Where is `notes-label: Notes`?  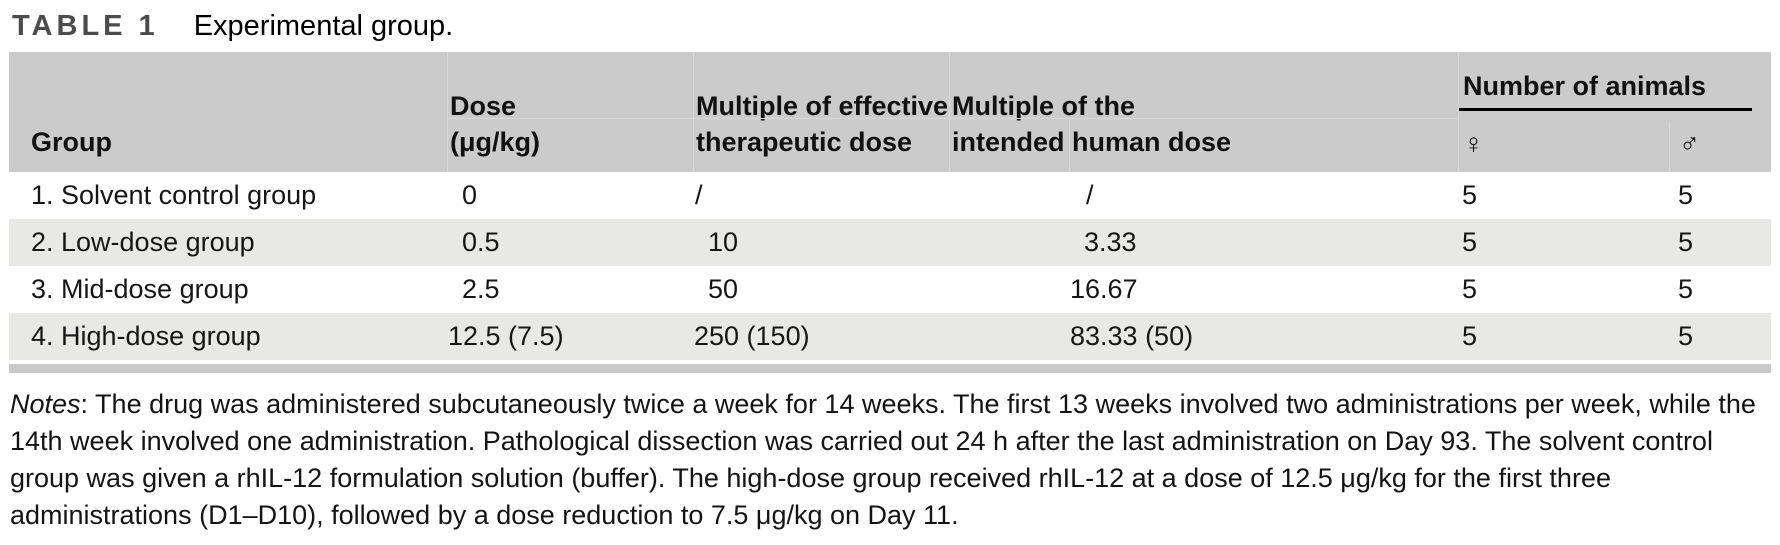
notes-label: Notes is located at coordinates (45, 404).